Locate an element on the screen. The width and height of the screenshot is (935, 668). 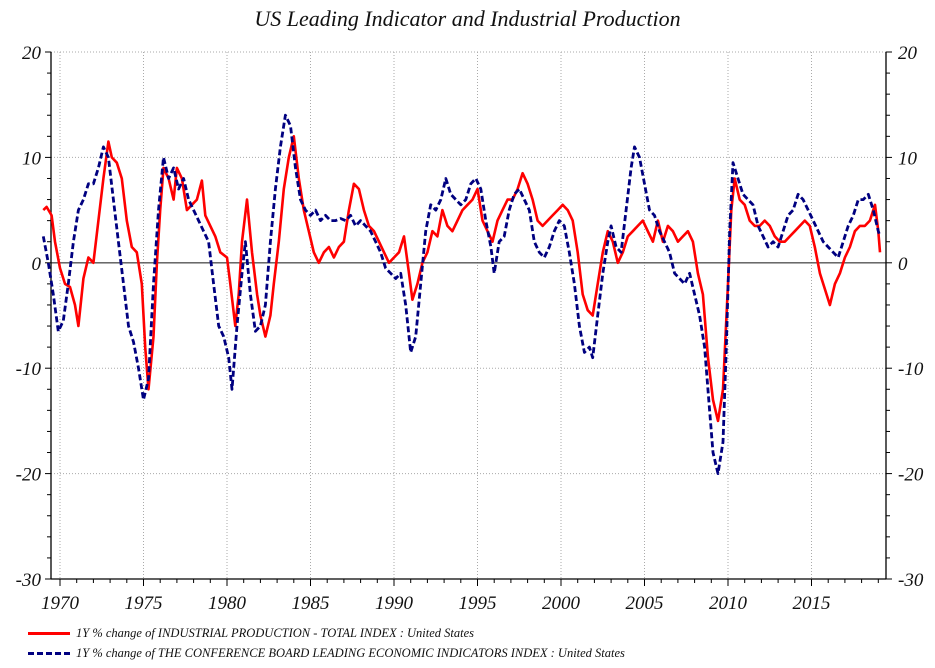
y-tick-label-left: -20 is located at coordinates (29, 475).